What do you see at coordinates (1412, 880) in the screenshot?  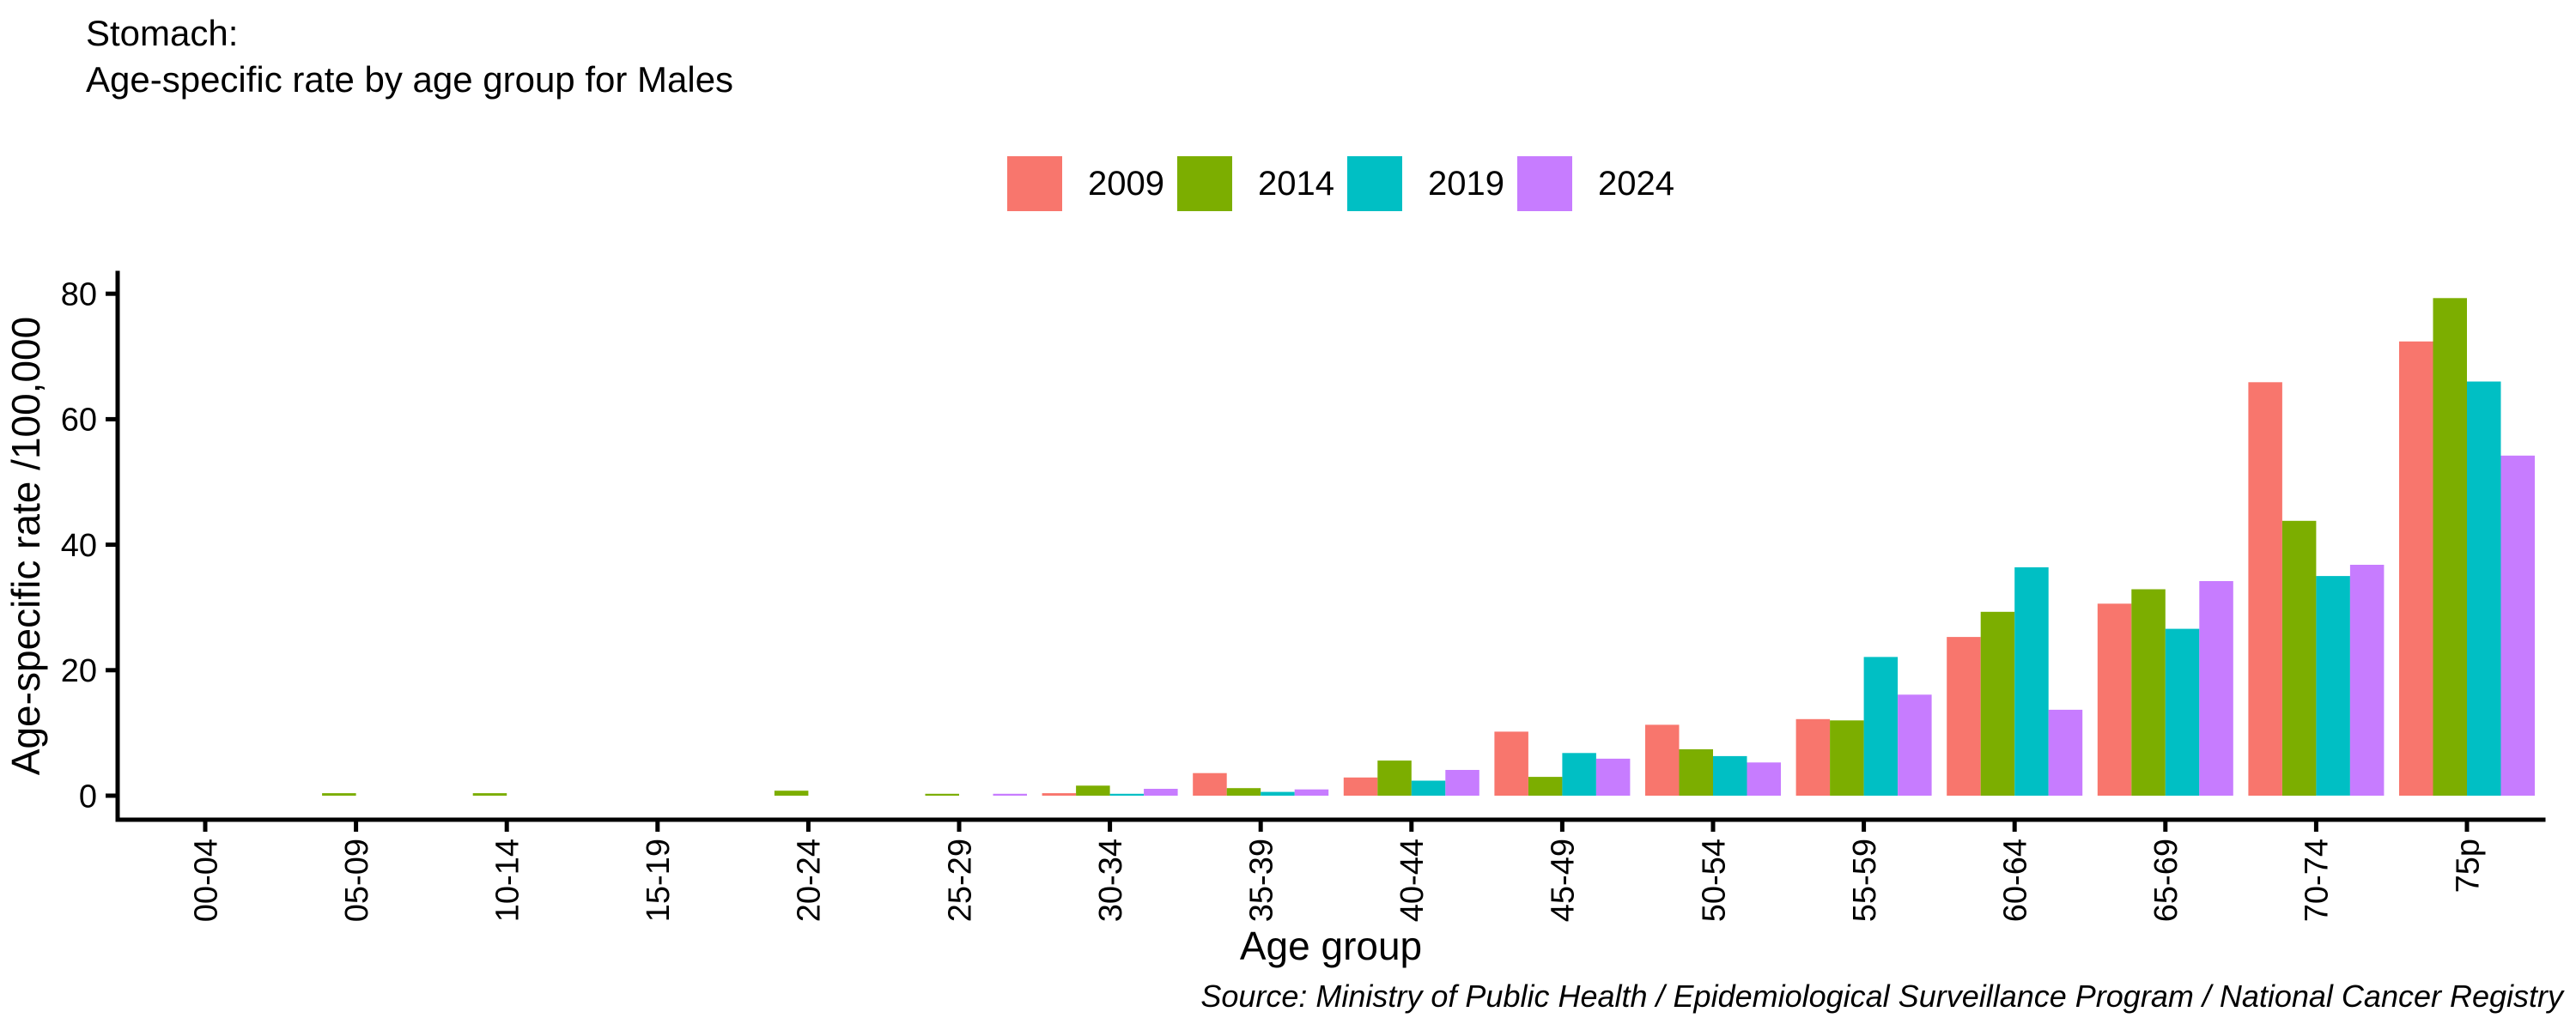 I see `x-tick-label-40-44: 40-44` at bounding box center [1412, 880].